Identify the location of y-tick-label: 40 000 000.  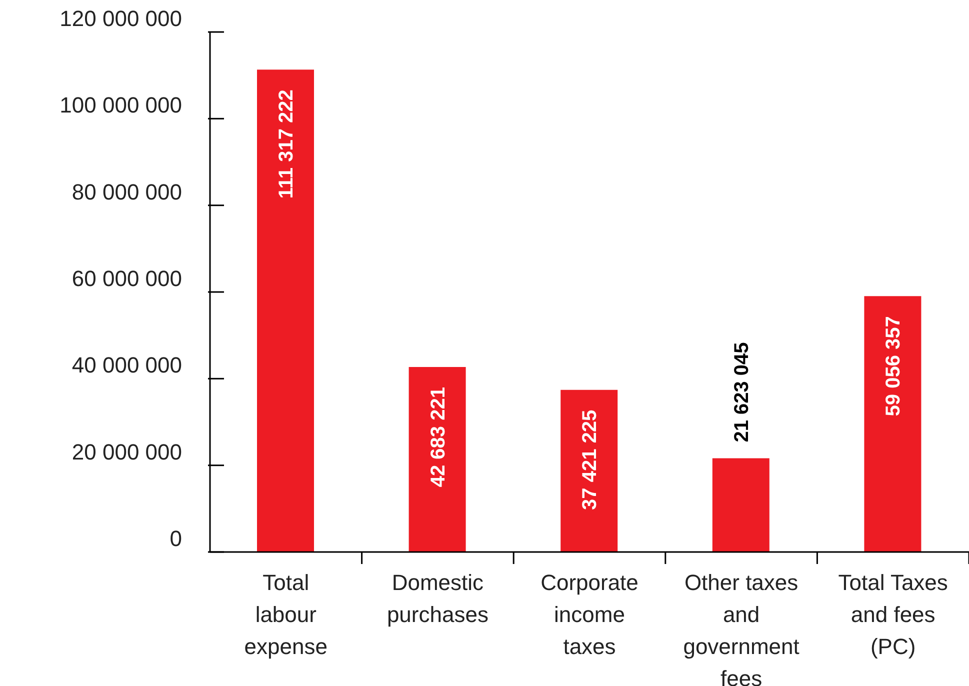
(127, 365).